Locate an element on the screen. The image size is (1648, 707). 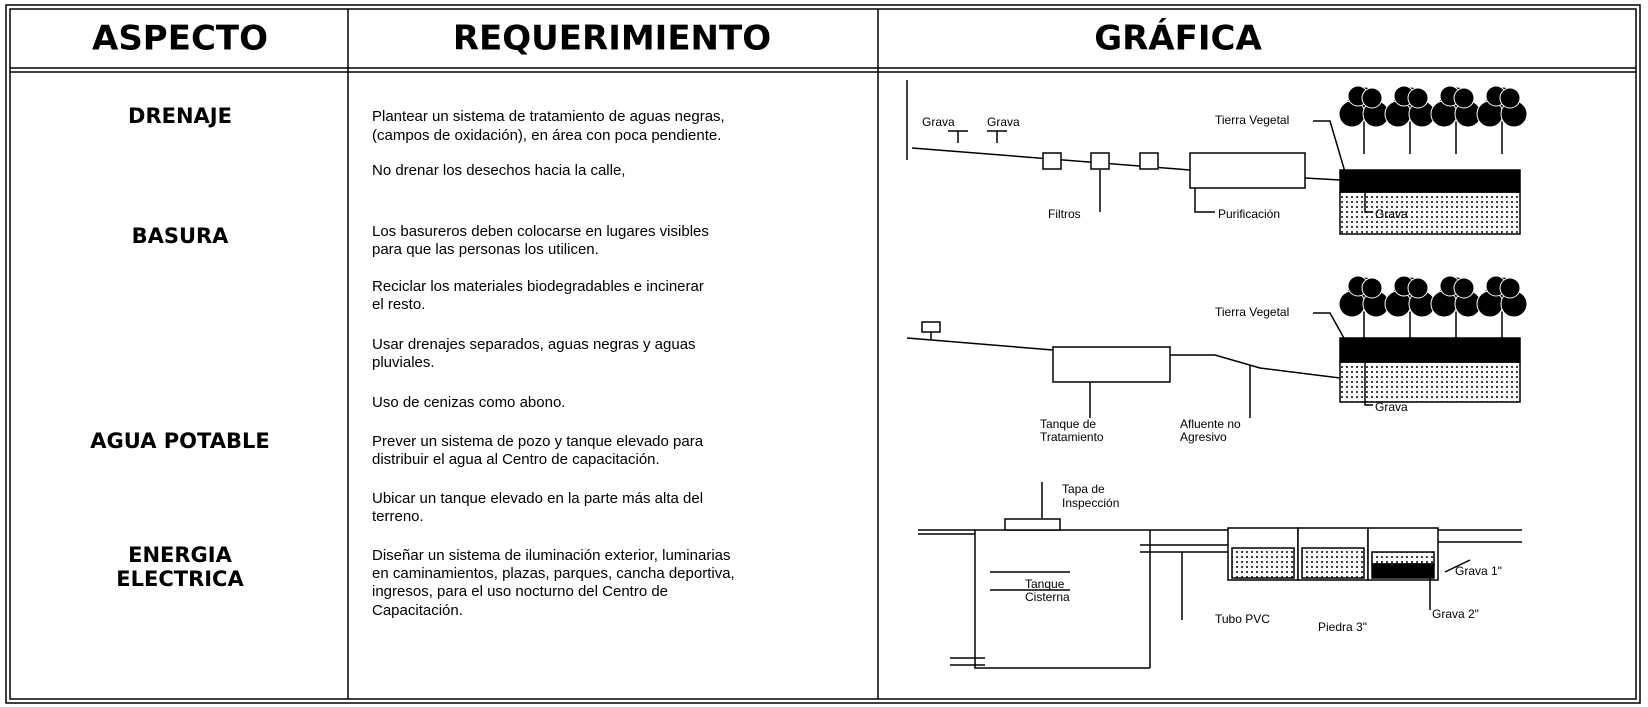
diagram-label: Tanque is located at coordinates (1045, 584).